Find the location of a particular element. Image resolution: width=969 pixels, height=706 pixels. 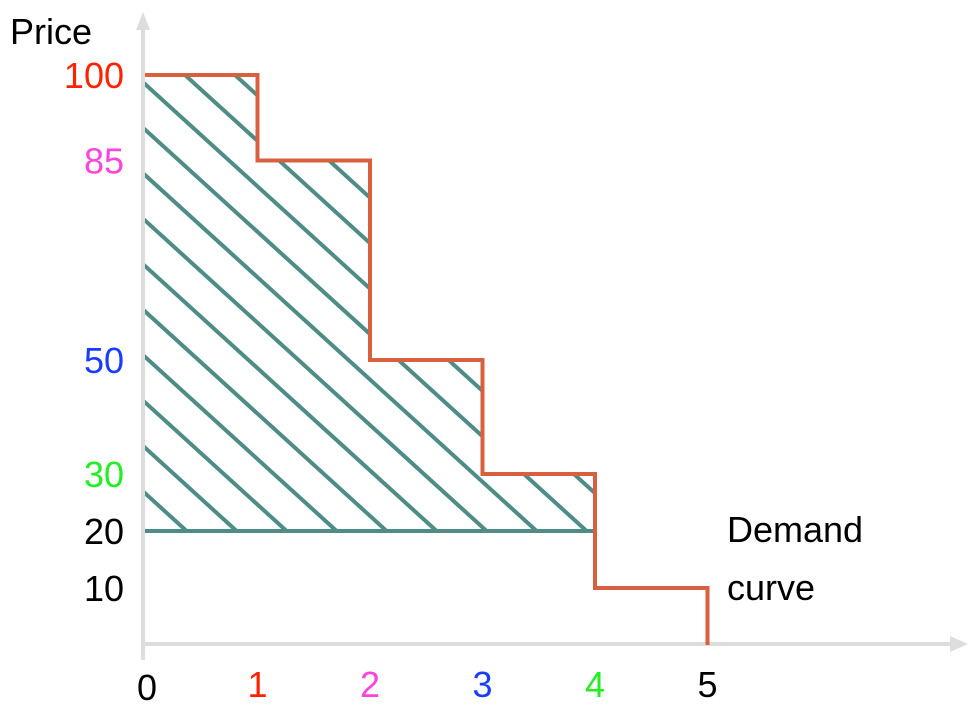

y-tick-label: 50 is located at coordinates (104, 360).